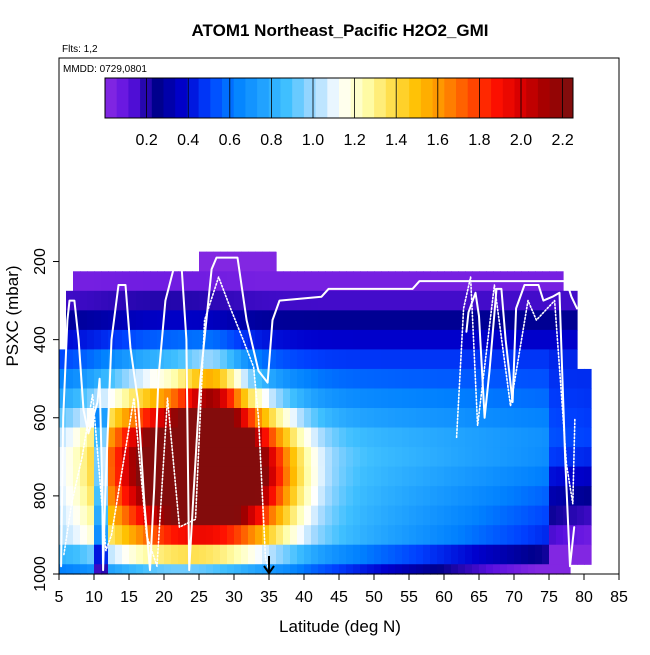  I want to click on x-tick-label: 25, so click(199, 597).